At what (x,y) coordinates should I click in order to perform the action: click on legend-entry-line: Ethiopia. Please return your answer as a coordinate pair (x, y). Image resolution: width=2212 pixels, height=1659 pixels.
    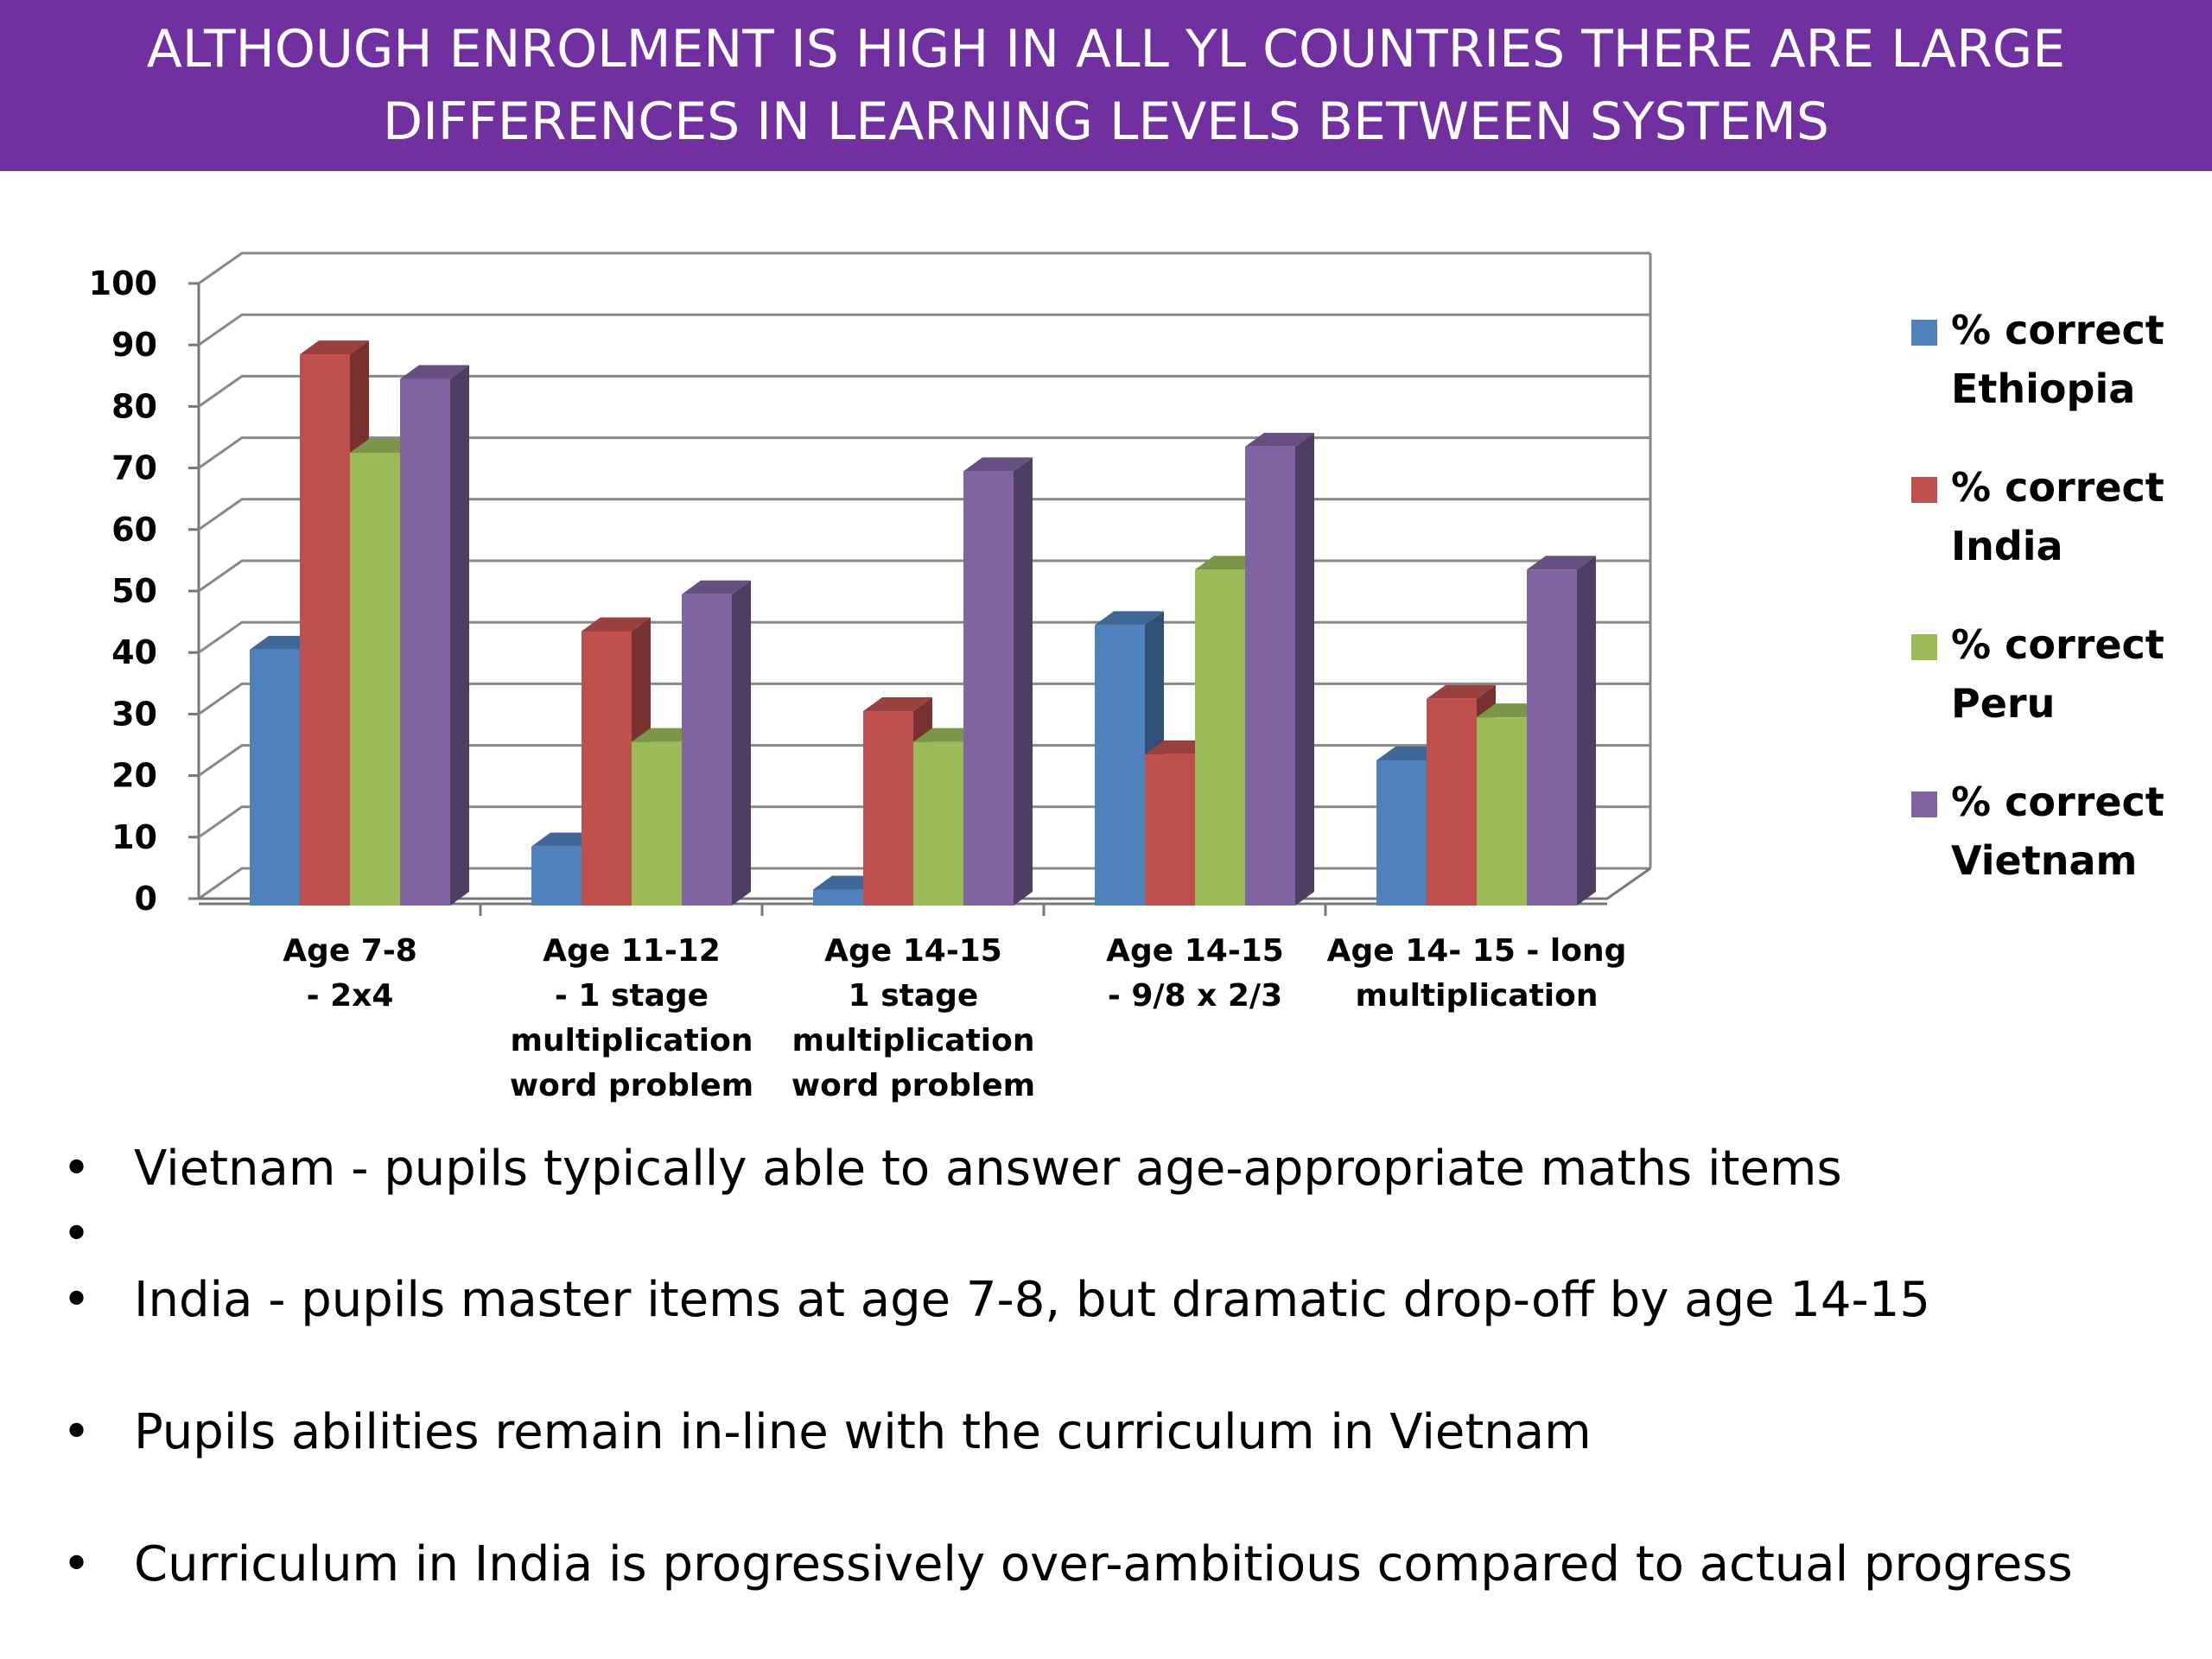
    Looking at the image, I should click on (2043, 388).